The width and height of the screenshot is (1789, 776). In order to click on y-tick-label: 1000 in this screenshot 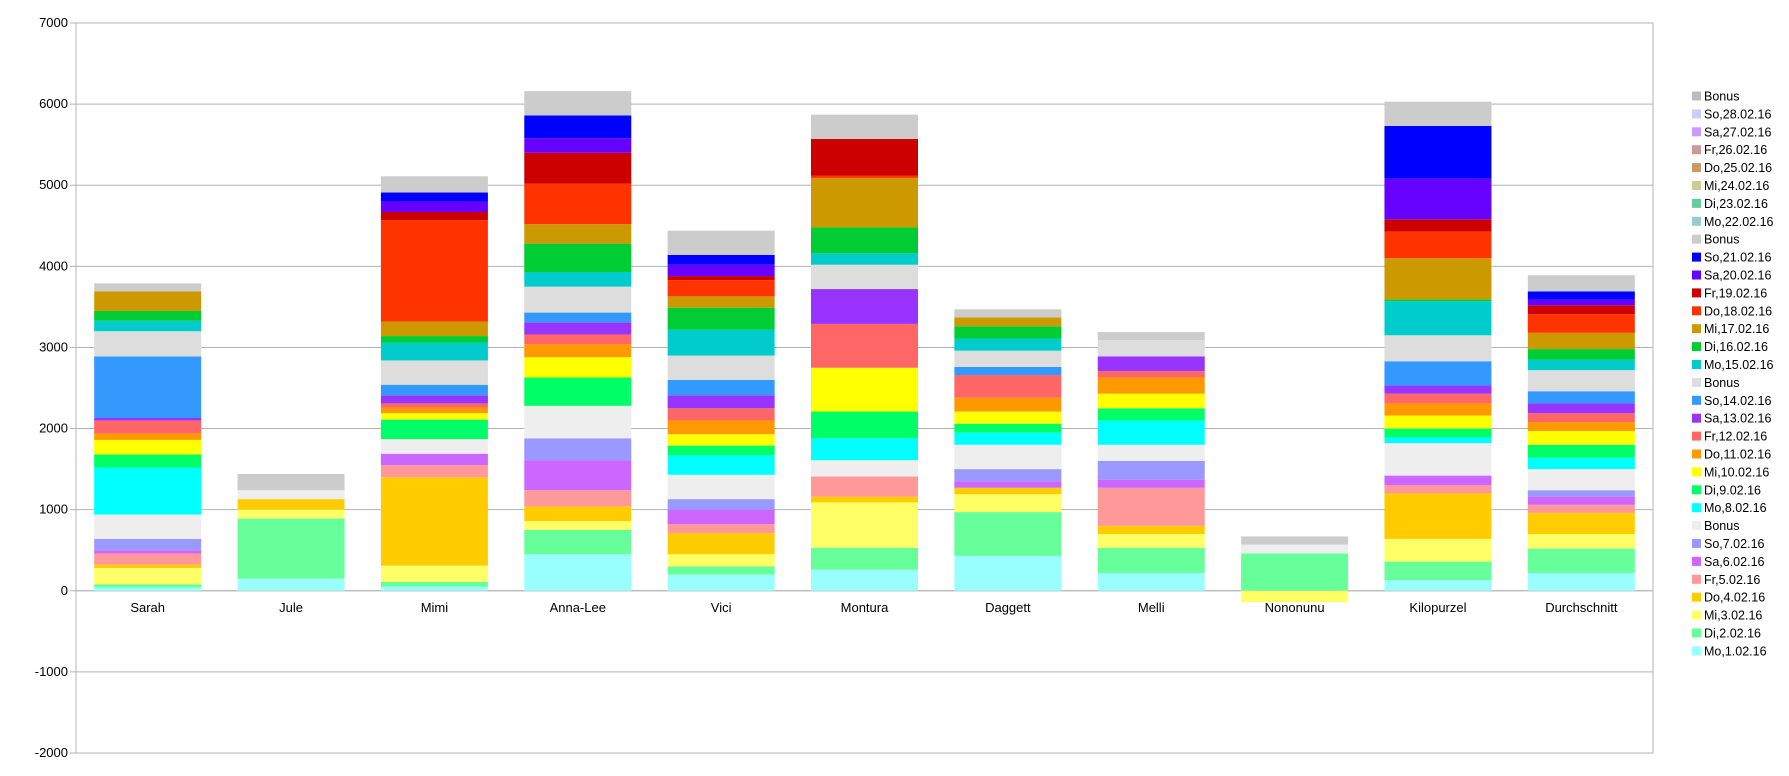, I will do `click(53, 509)`.